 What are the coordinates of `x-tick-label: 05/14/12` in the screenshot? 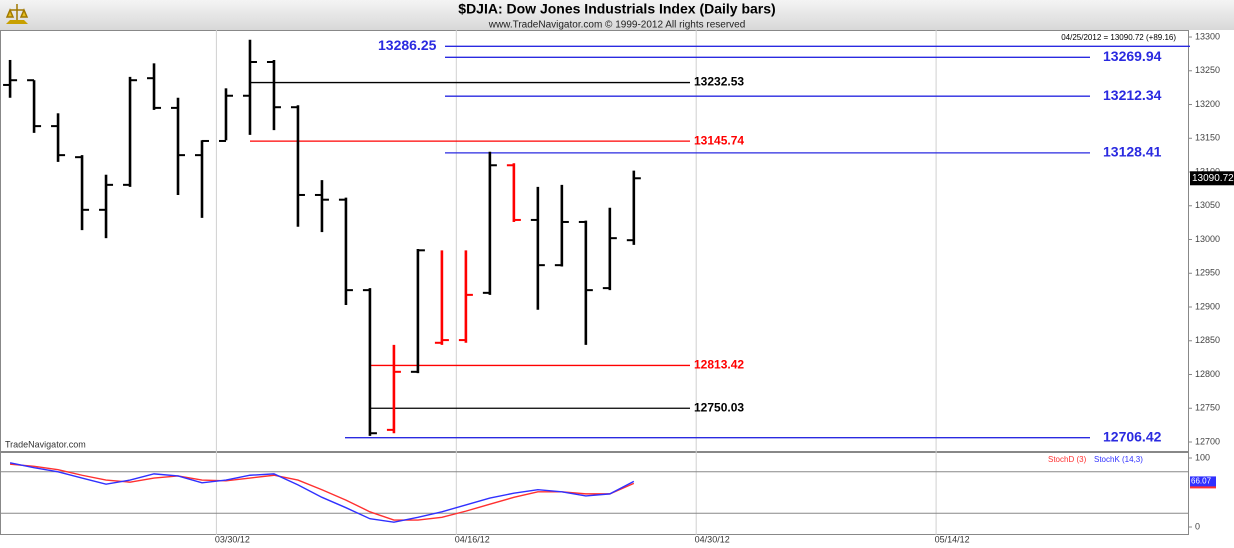 It's located at (952, 539).